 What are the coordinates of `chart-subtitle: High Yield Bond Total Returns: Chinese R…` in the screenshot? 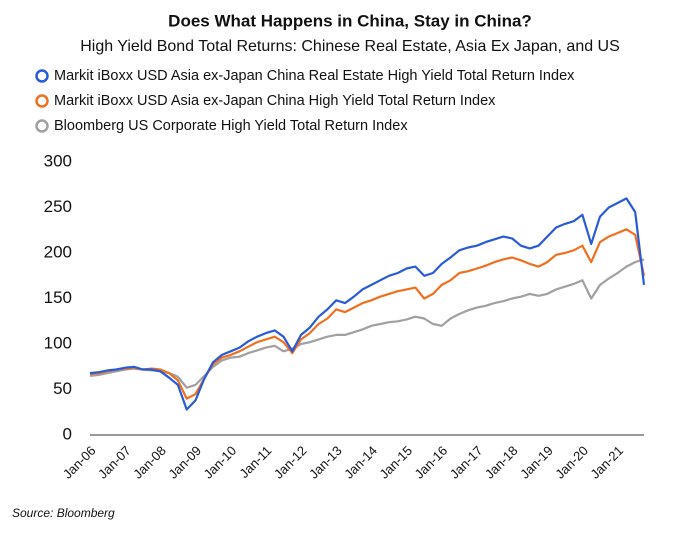 It's located at (350, 46).